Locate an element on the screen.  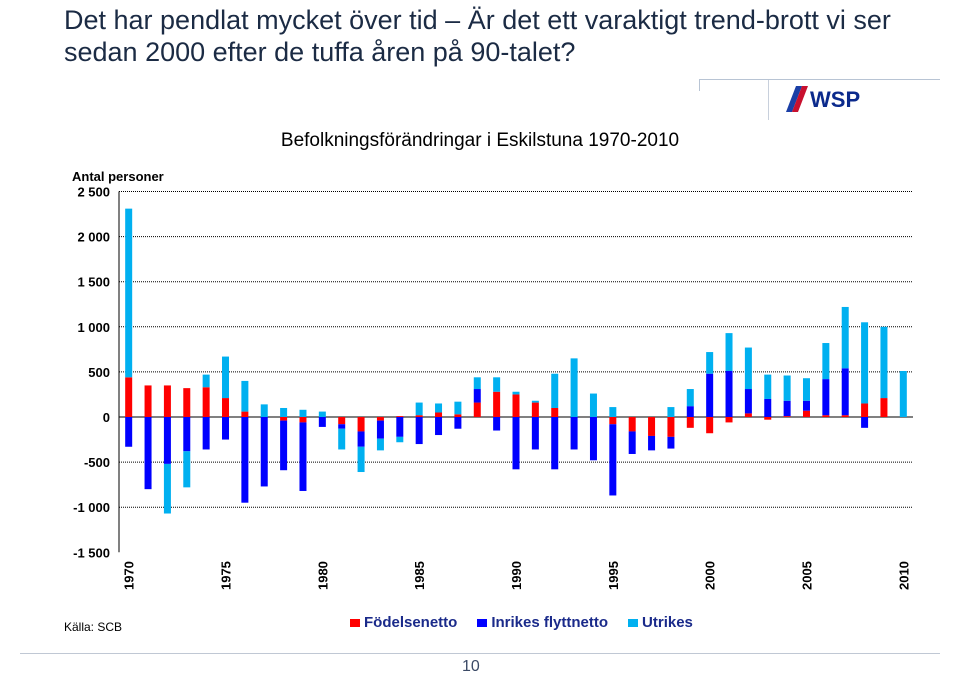
x-tick-label: 1975 is located at coordinates (226, 575).